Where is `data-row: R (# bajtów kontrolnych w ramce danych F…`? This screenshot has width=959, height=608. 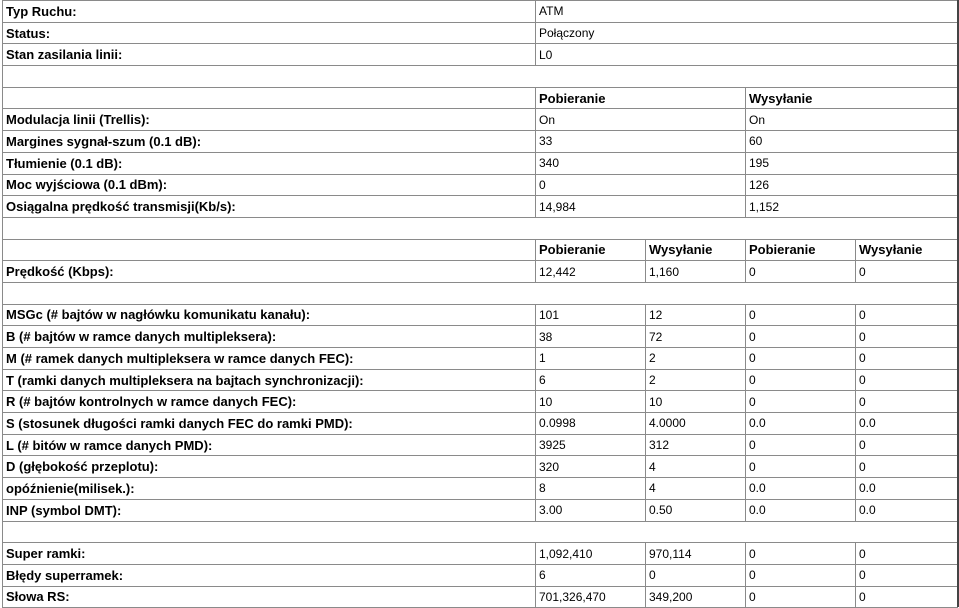 data-row: R (# bajtów kontrolnych w ramce danych F… is located at coordinates (480, 402).